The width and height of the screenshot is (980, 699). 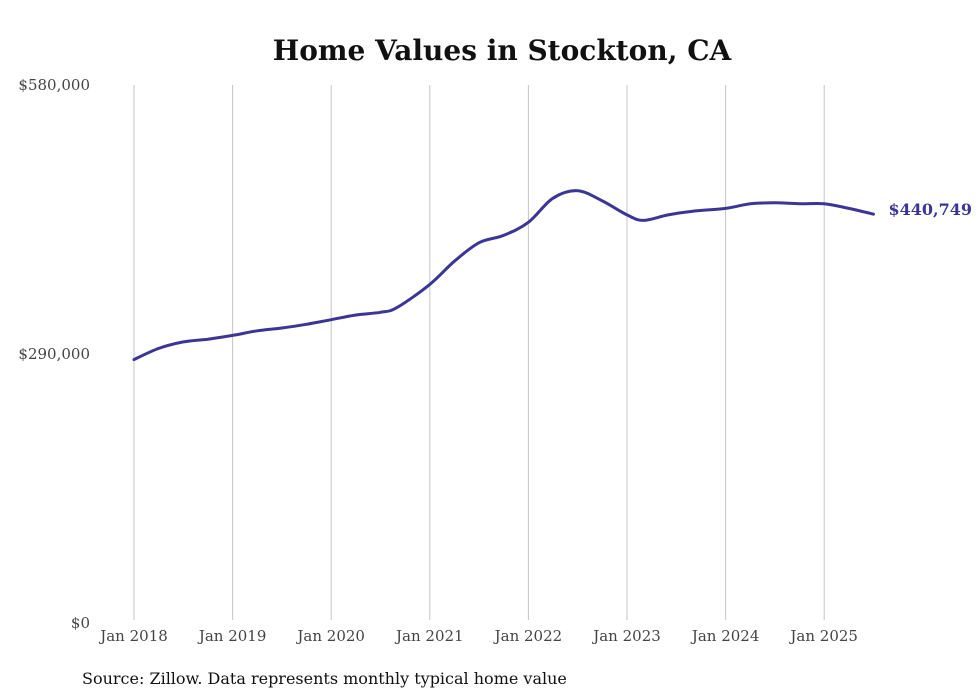 I want to click on y-axis-tick-labels: $0 $290,000 $580,000, so click(x=54, y=354).